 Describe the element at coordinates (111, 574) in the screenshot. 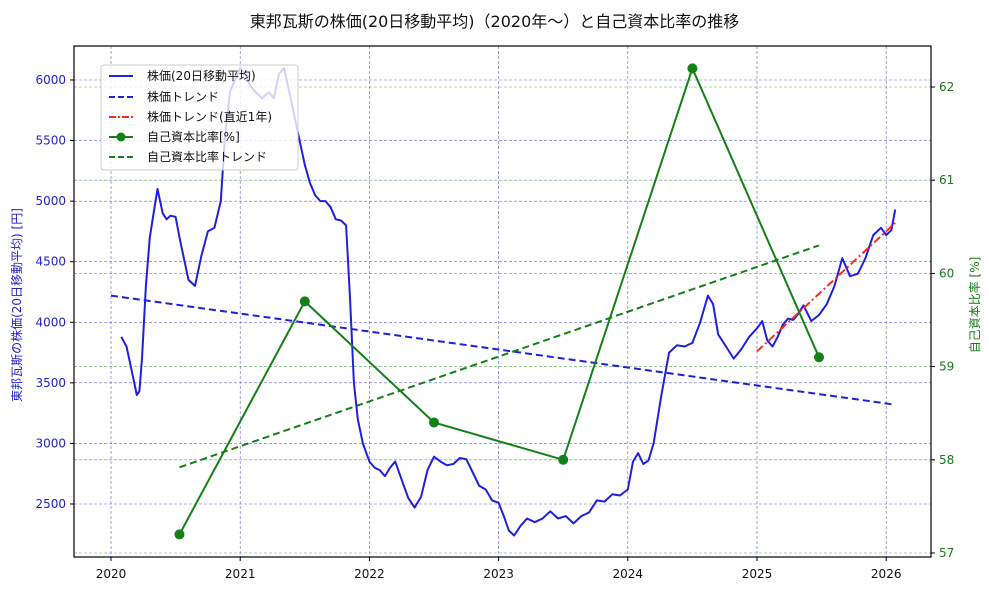

I see `tick-label: 2020` at that location.